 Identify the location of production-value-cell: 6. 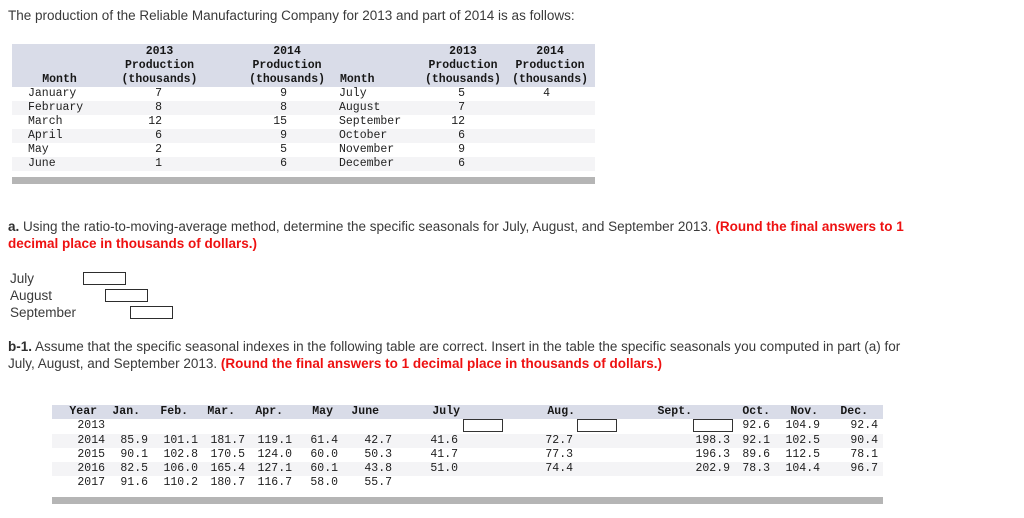
(462, 164).